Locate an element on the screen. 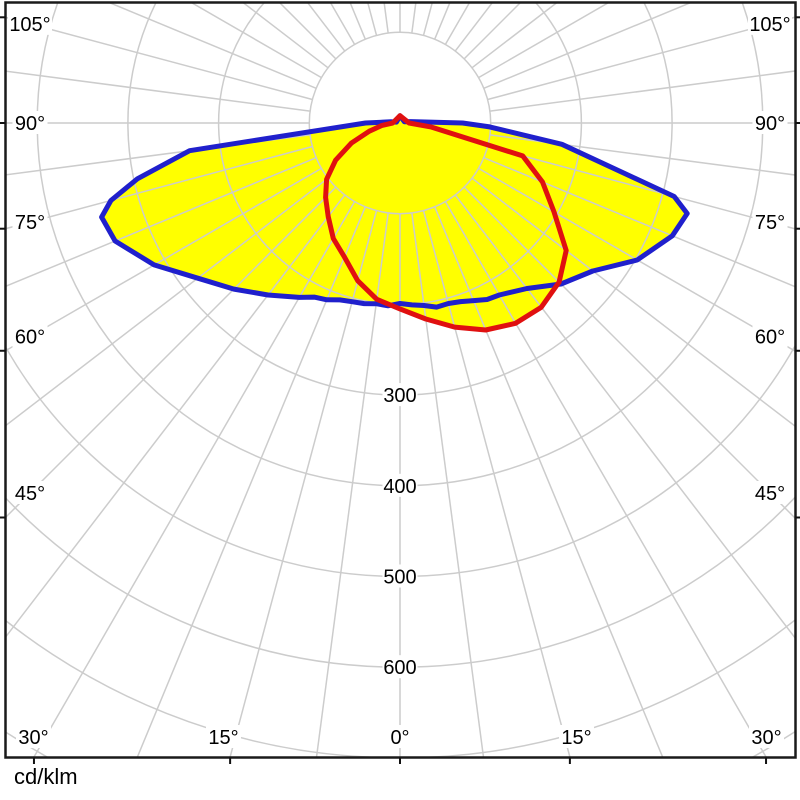  intensity-fill is located at coordinates (446, 222).